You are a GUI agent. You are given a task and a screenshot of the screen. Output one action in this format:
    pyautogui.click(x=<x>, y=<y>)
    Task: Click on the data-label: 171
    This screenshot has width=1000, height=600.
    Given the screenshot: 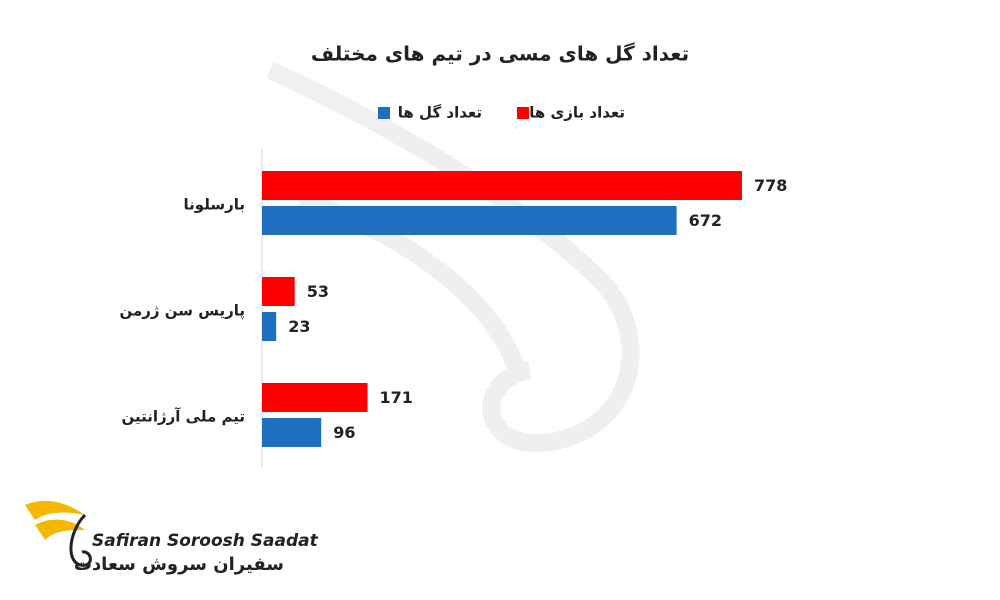 What is the action you would take?
    pyautogui.click(x=396, y=397)
    